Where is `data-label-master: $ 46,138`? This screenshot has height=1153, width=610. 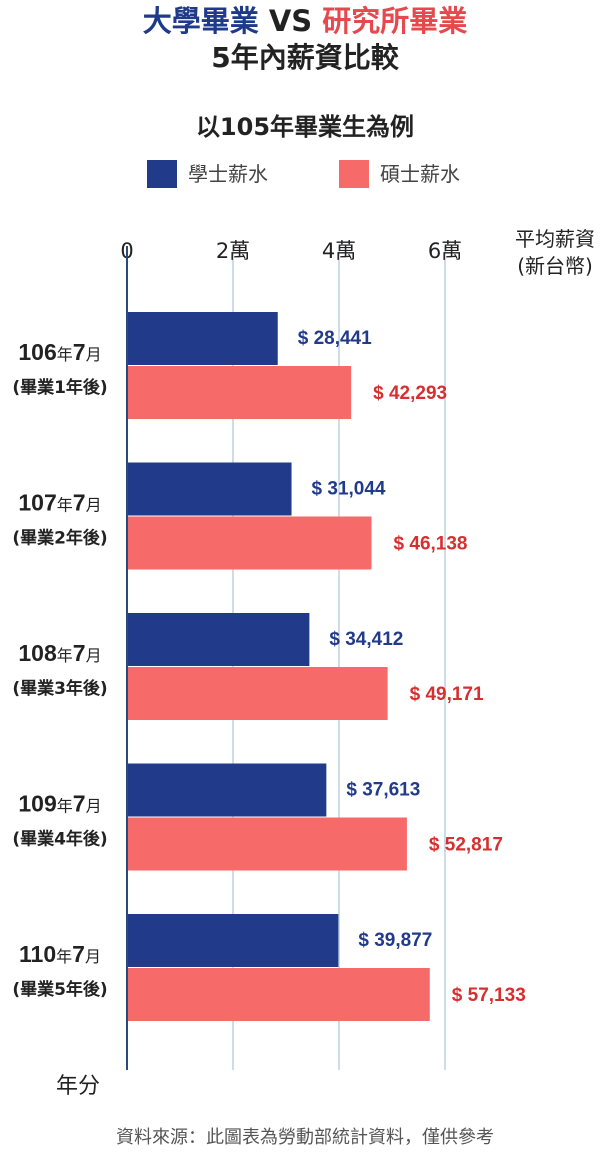
data-label-master: $ 46,138 is located at coordinates (431, 544).